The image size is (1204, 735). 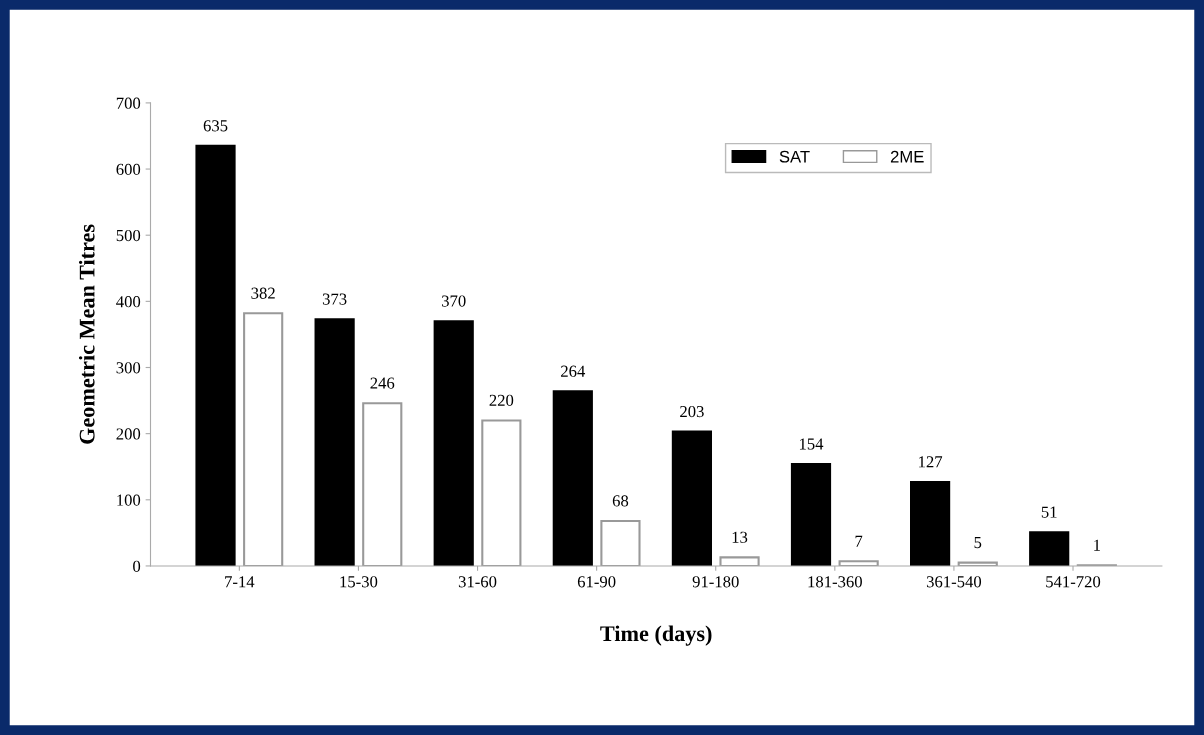 I want to click on data-label: 203, so click(x=692, y=411).